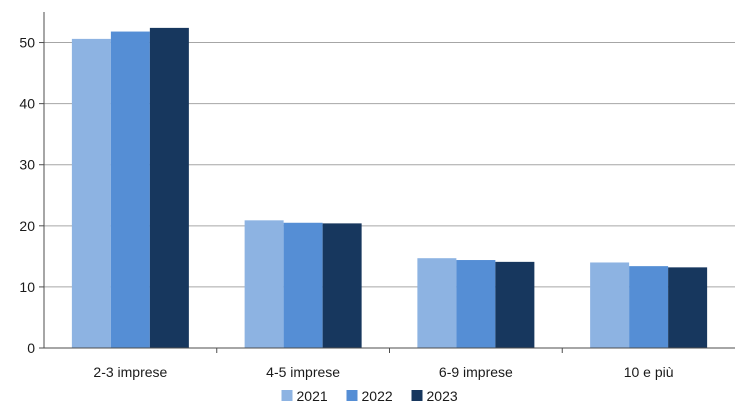  I want to click on x-tick-label: 2-3 imprese, so click(130, 372).